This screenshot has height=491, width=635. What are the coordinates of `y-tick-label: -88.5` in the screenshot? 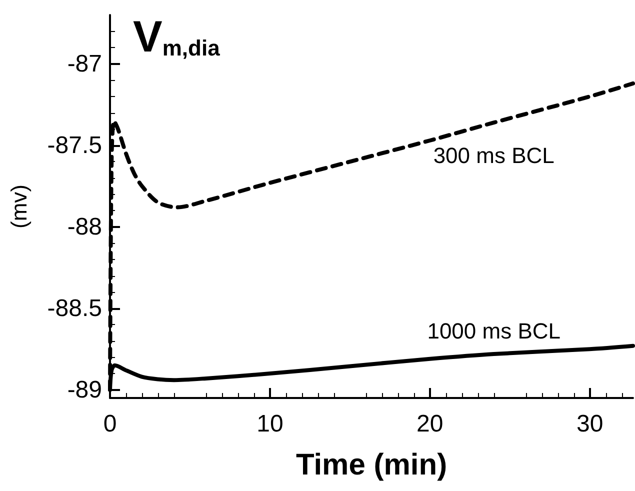 It's located at (74, 308).